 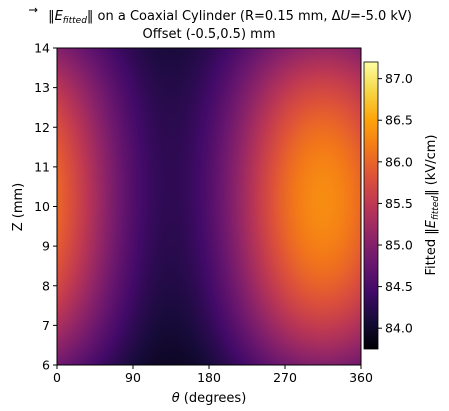 I want to click on x-axis-ticks: 0 90 180 270 360, so click(x=213, y=375).